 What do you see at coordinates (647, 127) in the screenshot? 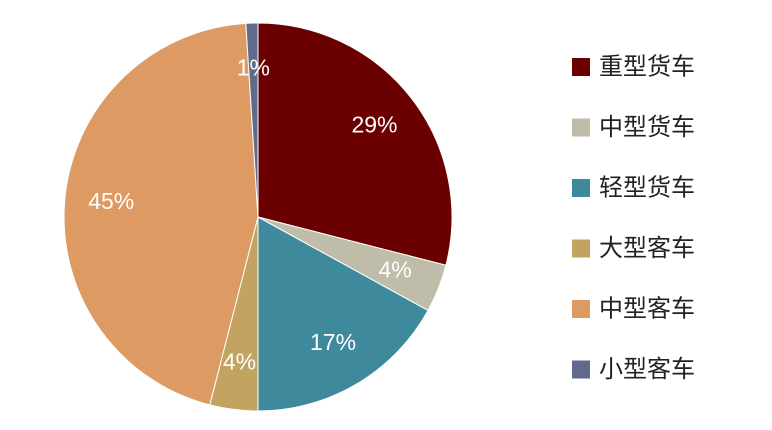
I see `legend-label: 中型货车` at bounding box center [647, 127].